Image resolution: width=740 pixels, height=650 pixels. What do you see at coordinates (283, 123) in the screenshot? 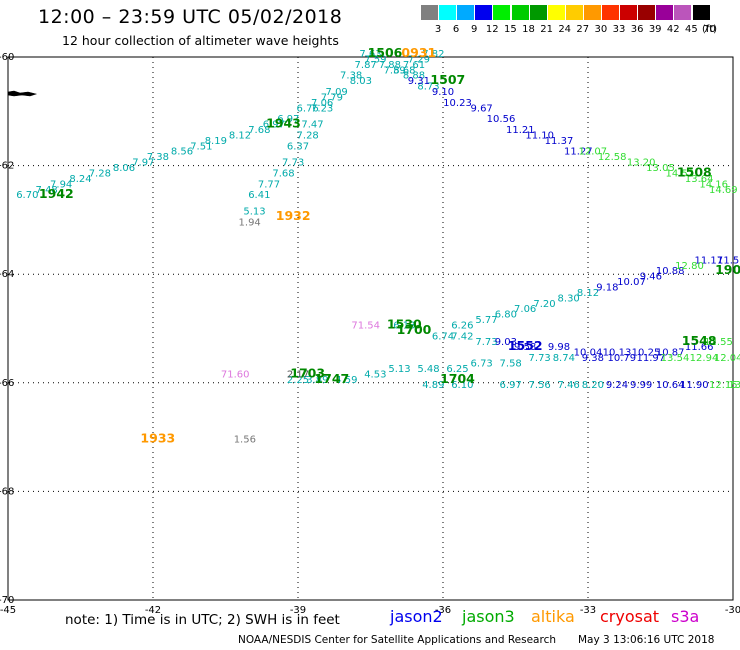
I see `pass-time-label: 1943` at bounding box center [283, 123].